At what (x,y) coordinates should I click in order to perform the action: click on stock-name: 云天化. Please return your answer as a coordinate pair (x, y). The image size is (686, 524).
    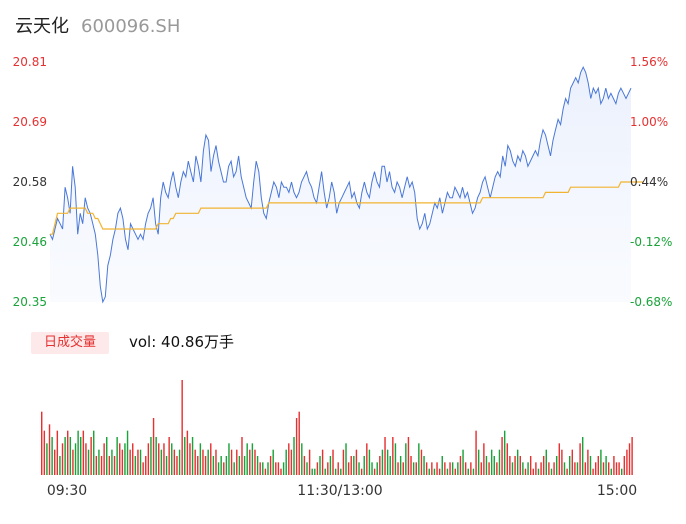
    Looking at the image, I should click on (42, 26).